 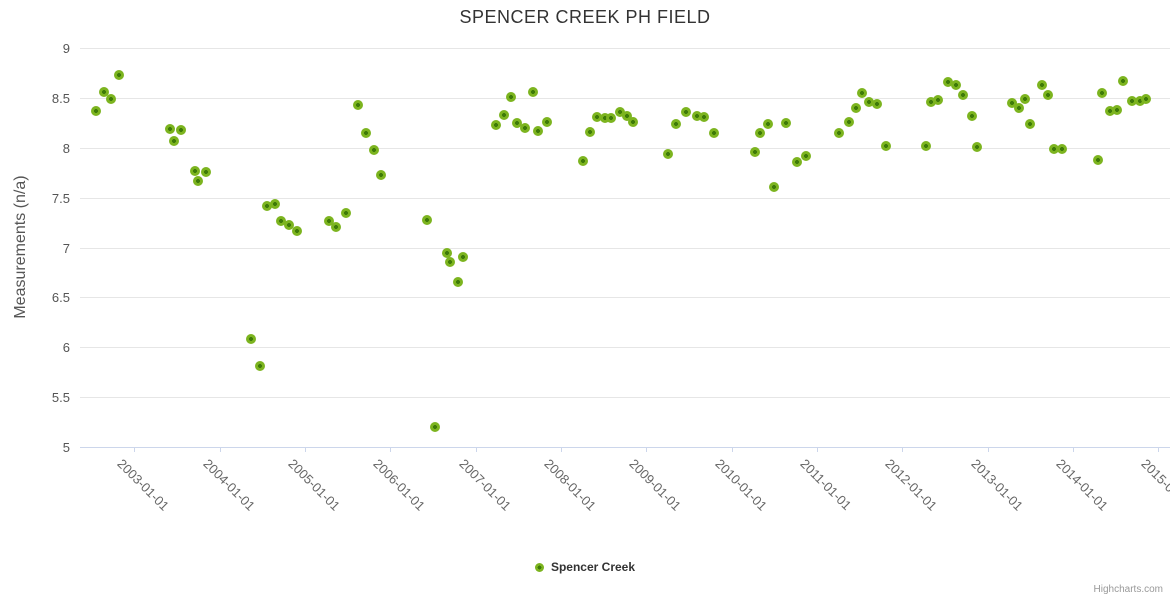 I want to click on y-axis-label: 5, so click(x=66, y=447).